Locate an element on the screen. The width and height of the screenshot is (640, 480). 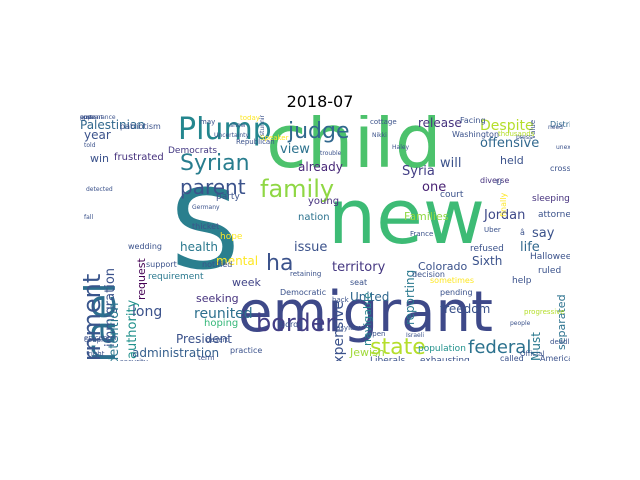
cloud-word: thousands is located at coordinates (516, 134).